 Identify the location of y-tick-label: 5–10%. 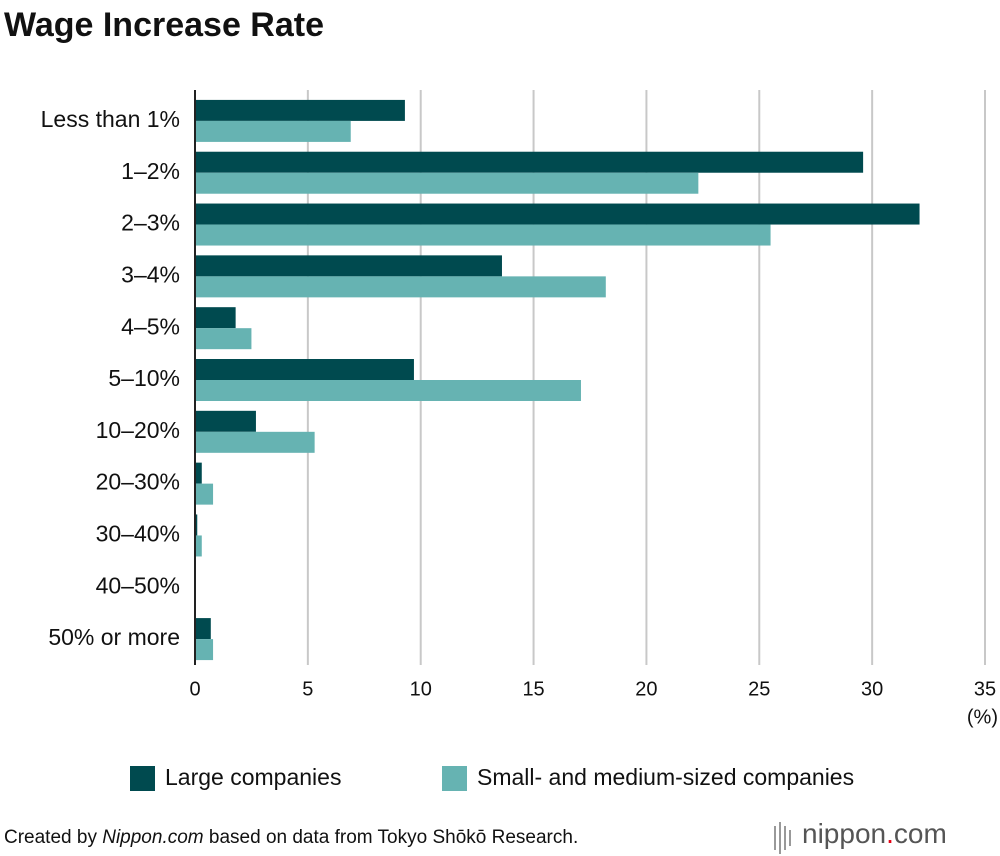
(144, 378).